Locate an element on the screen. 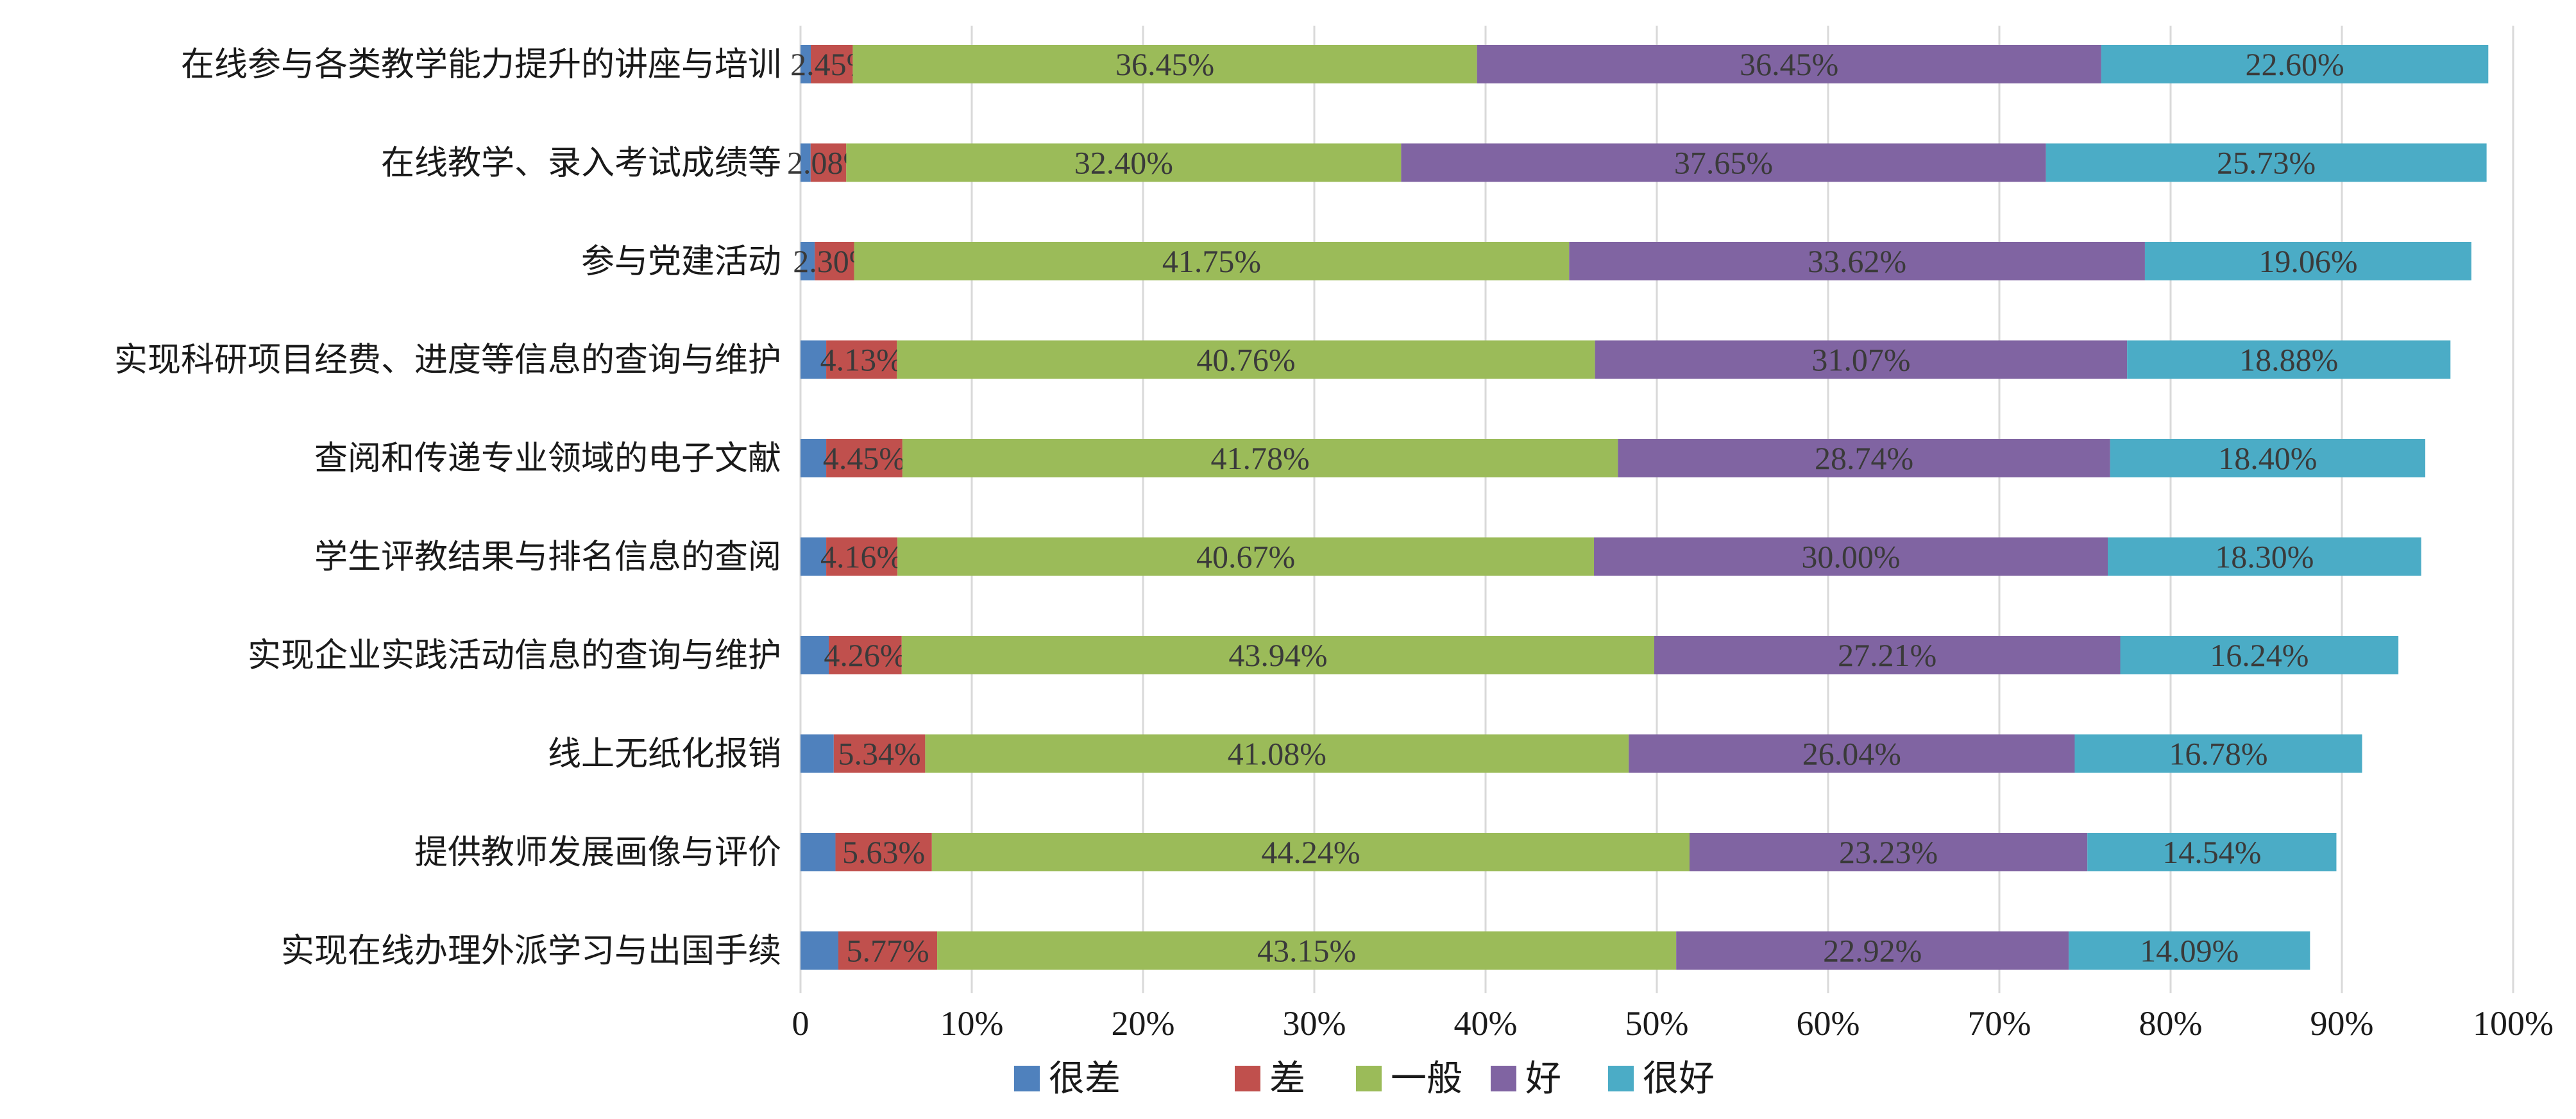 This screenshot has height=1119, width=2576. data-label: 5.63% is located at coordinates (883, 852).